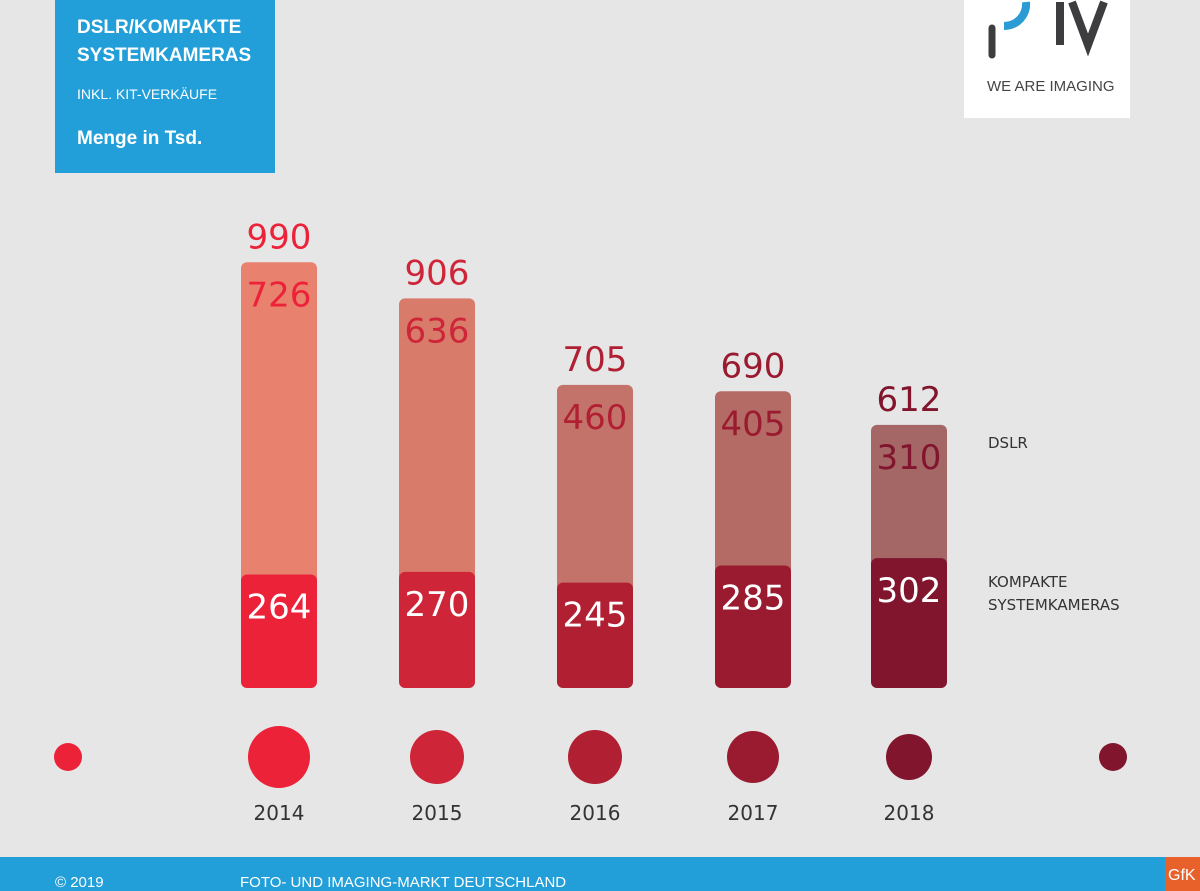  Describe the element at coordinates (1051, 86) in the screenshot. I see `logo-tagline: WE ARE IMAGING` at that location.